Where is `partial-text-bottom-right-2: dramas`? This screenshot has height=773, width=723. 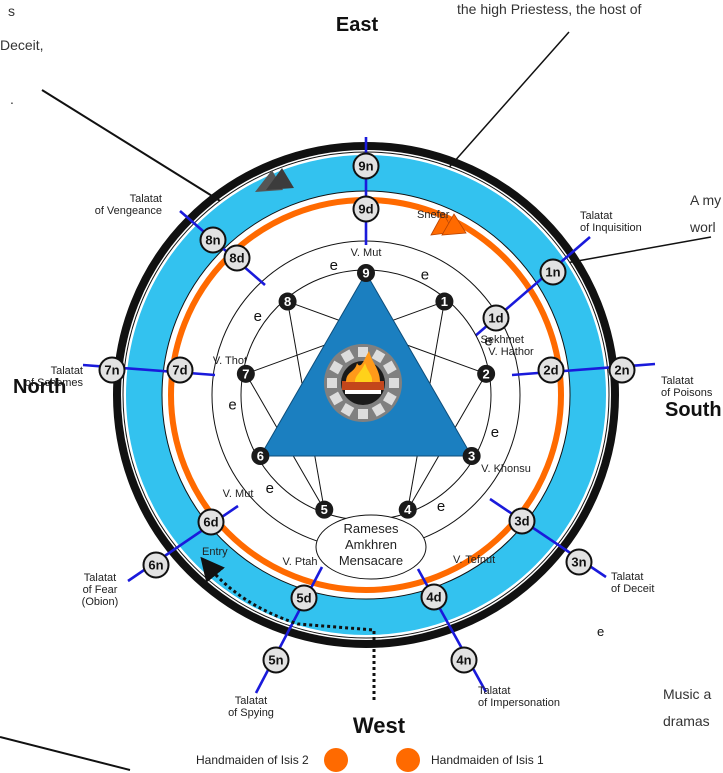 partial-text-bottom-right-2: dramas is located at coordinates (686, 721).